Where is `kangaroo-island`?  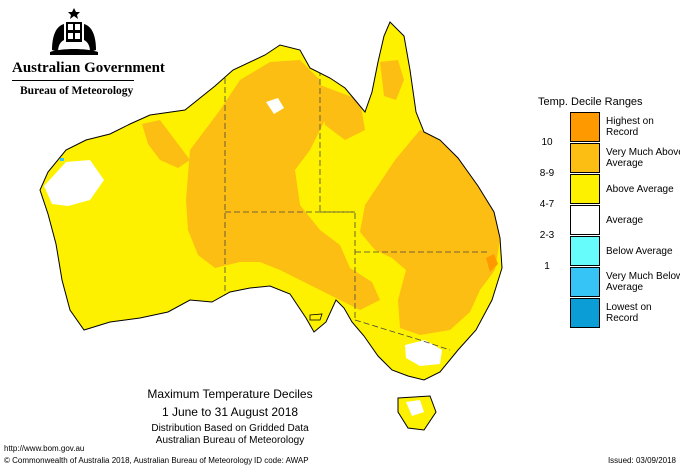 kangaroo-island is located at coordinates (316, 317).